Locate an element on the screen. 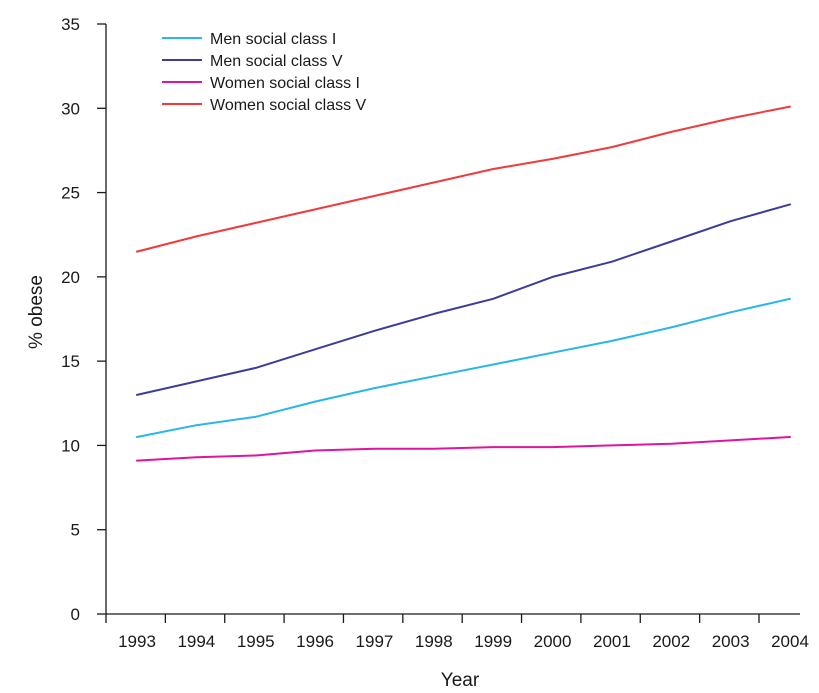 The height and width of the screenshot is (693, 819). x-tick-label: 2000 is located at coordinates (553, 641).